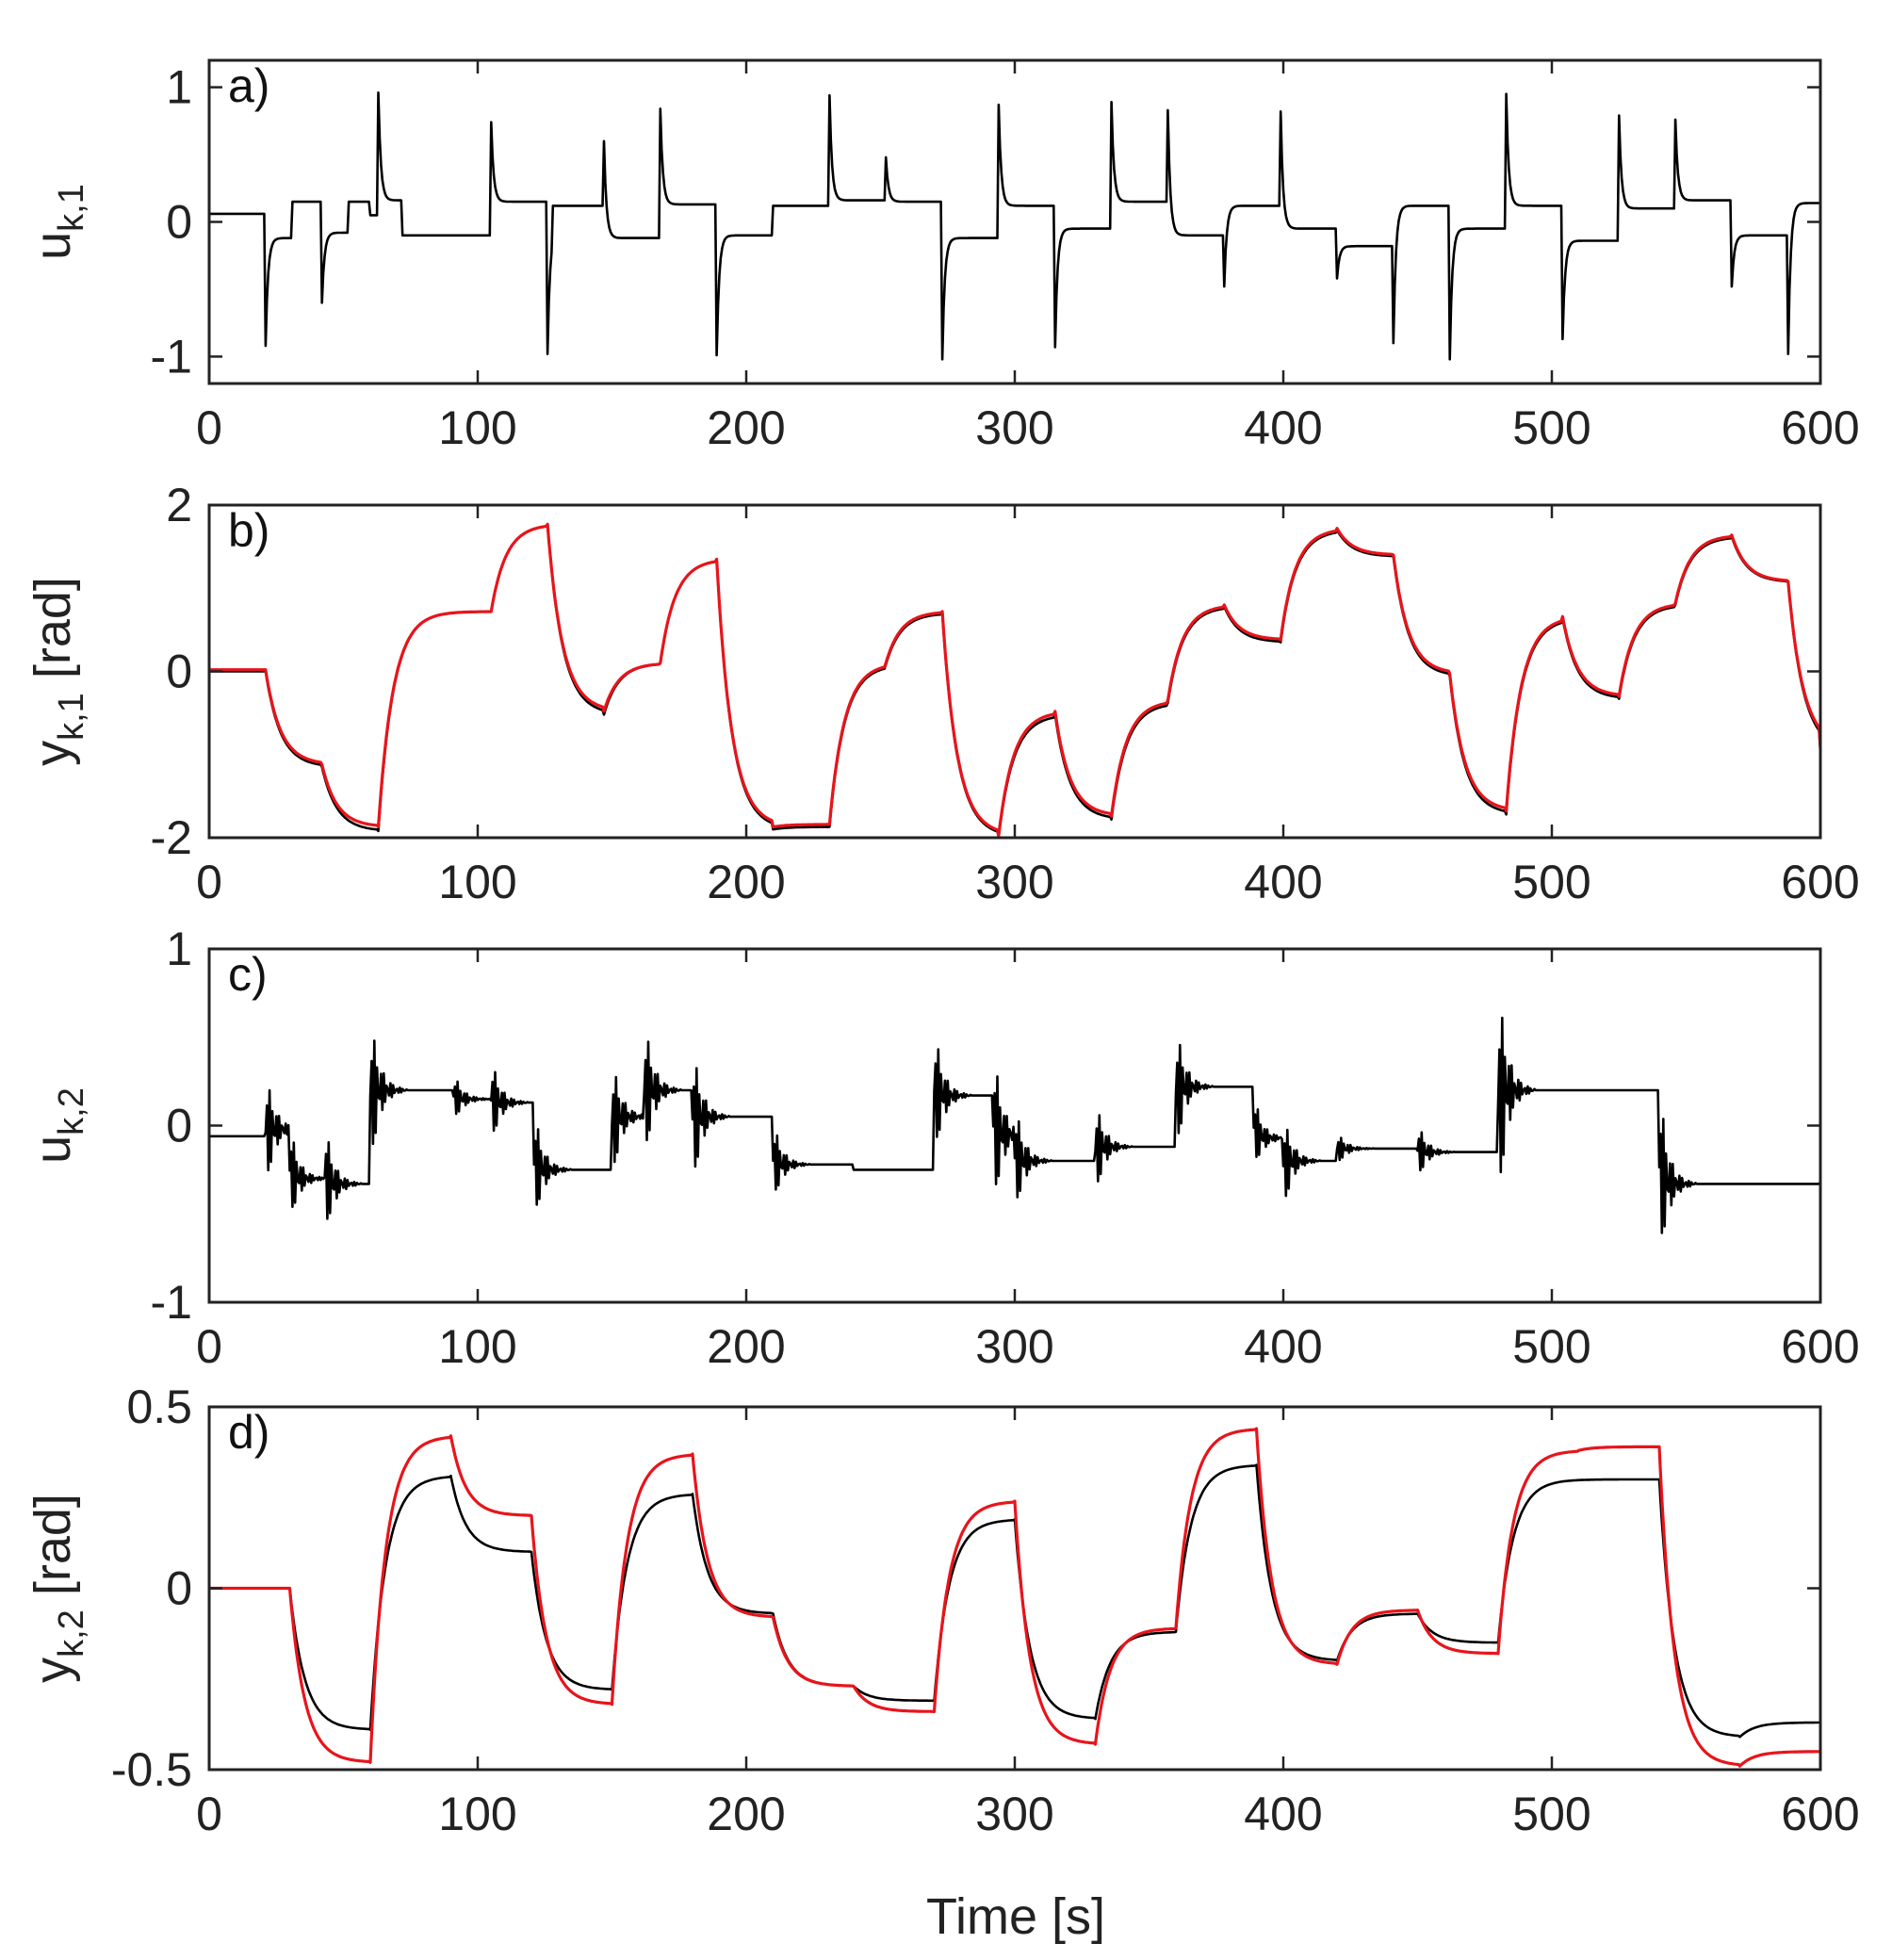 The height and width of the screenshot is (1960, 1892). What do you see at coordinates (248, 1433) in the screenshot?
I see `panel-label: d)` at bounding box center [248, 1433].